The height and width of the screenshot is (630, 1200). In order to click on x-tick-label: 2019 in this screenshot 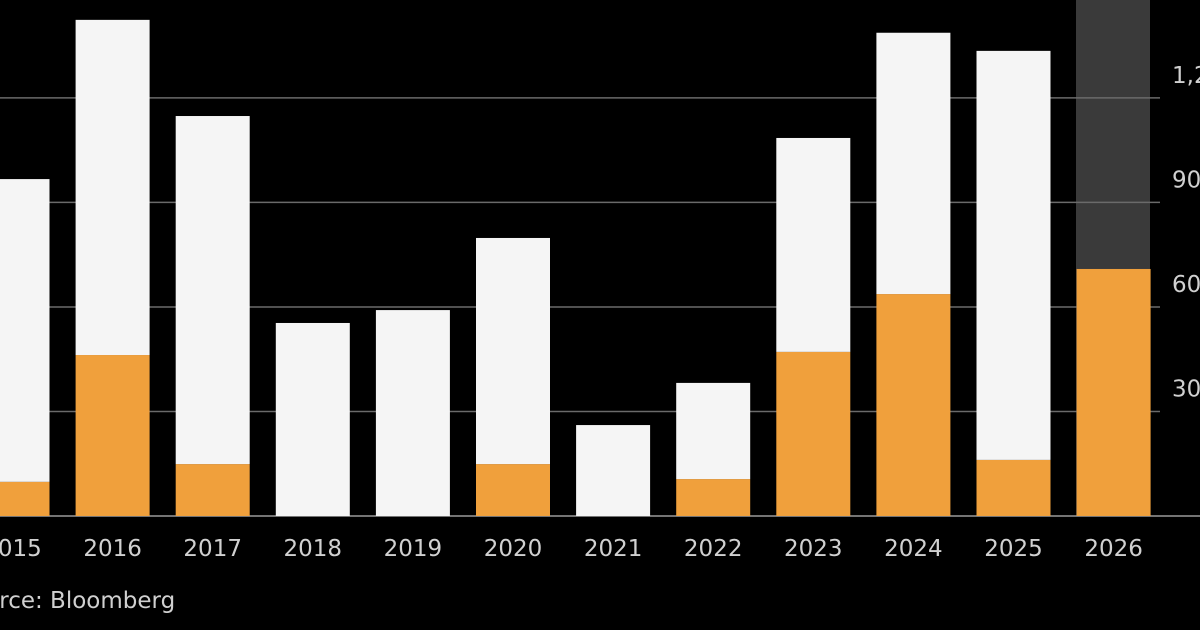, I will do `click(413, 549)`.